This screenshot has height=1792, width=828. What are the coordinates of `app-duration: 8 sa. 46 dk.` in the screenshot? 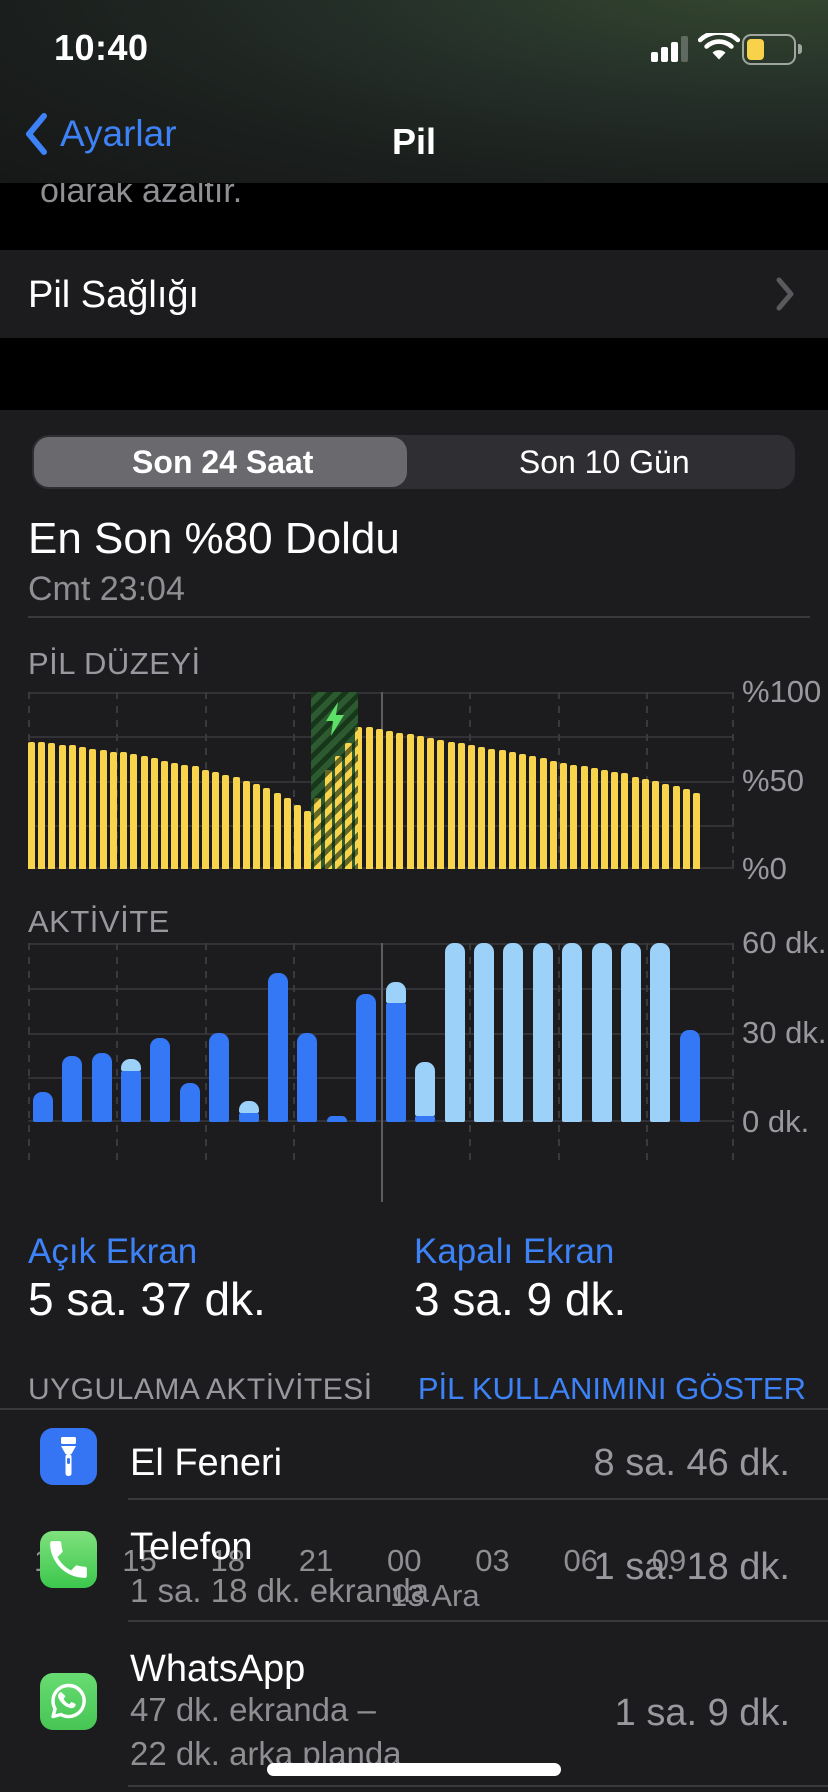 It's located at (691, 1463).